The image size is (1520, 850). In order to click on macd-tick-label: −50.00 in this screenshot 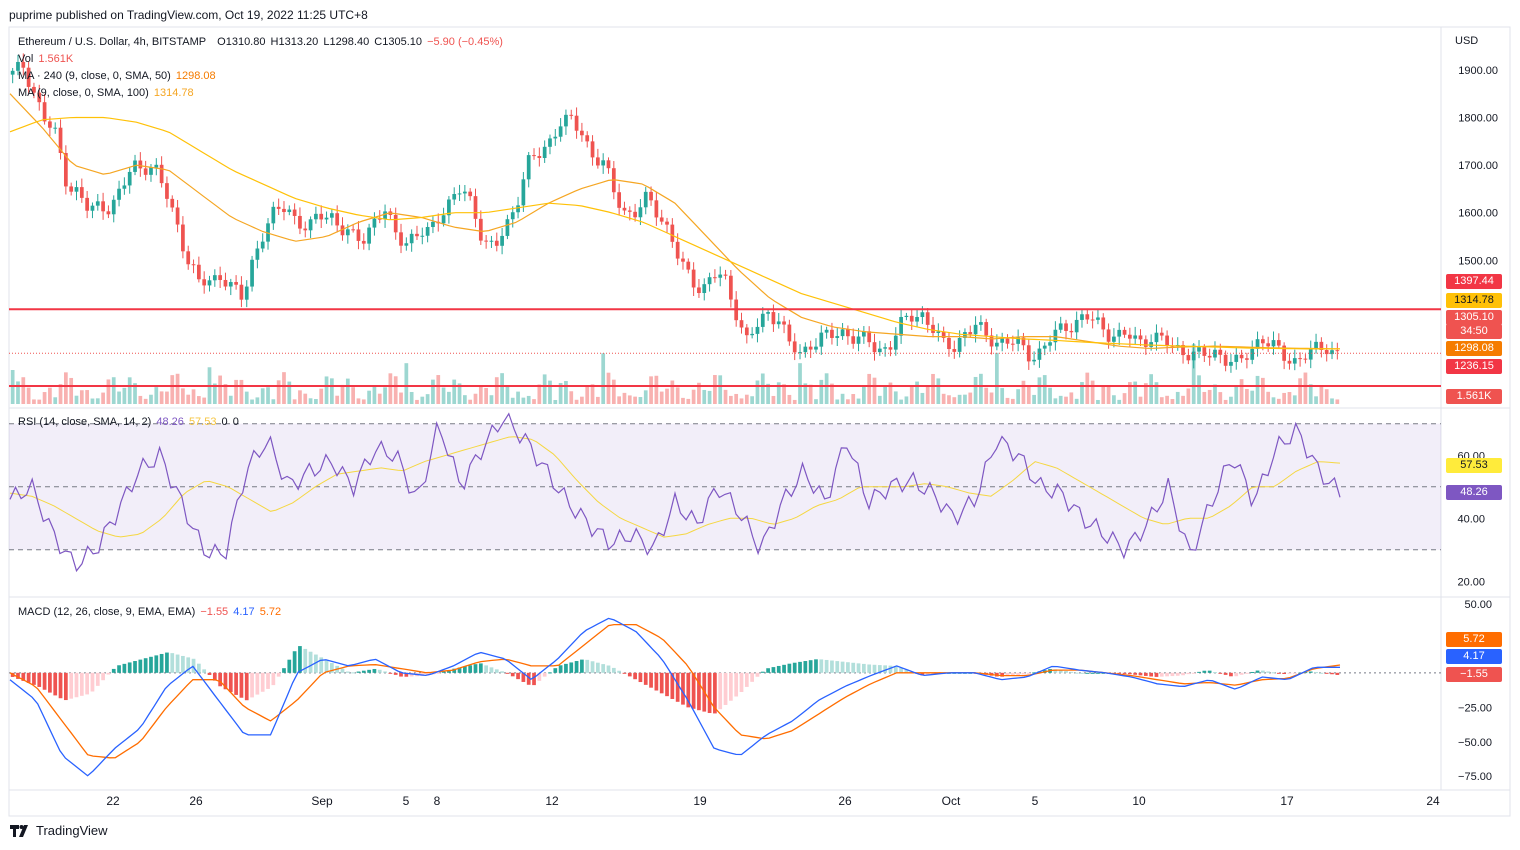, I will do `click(1475, 743)`.